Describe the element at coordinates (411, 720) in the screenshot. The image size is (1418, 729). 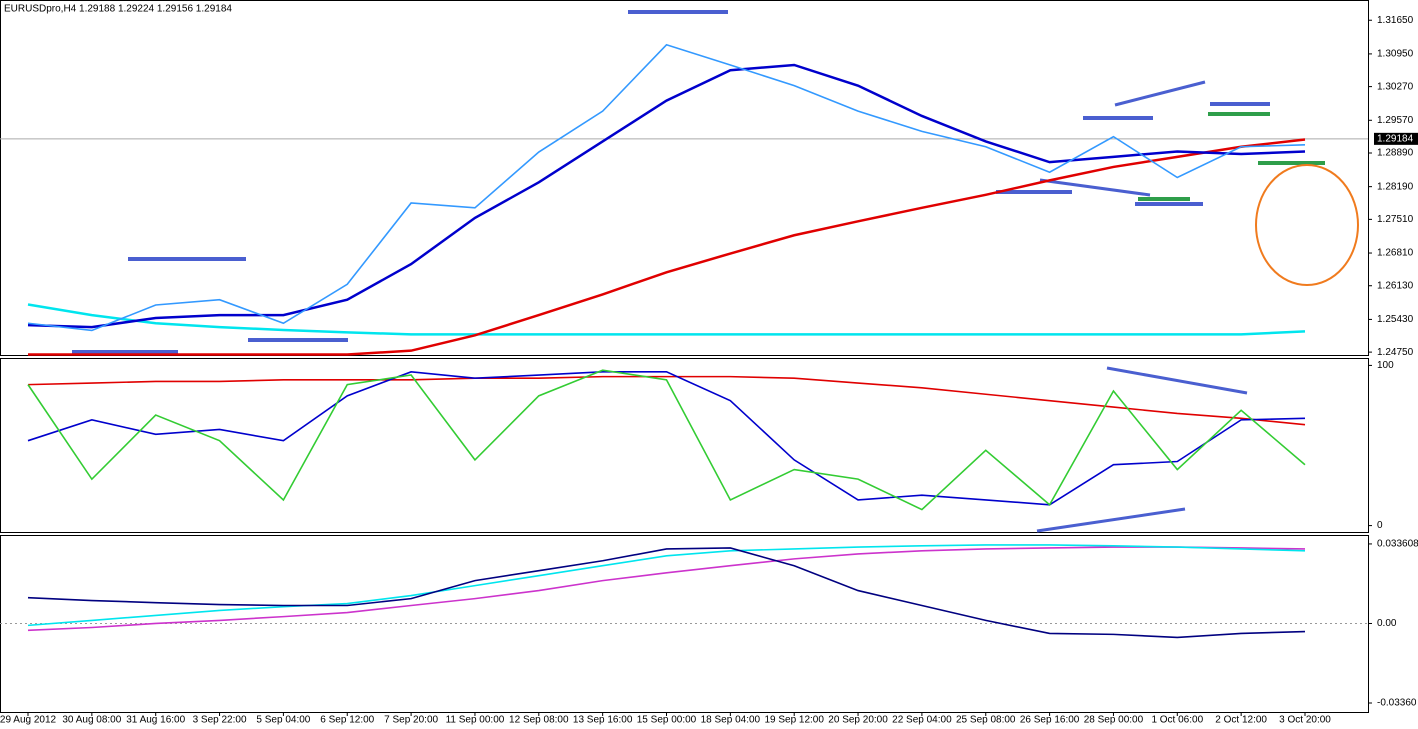
I see `x-tick-label: 7 Sep 20:00` at that location.